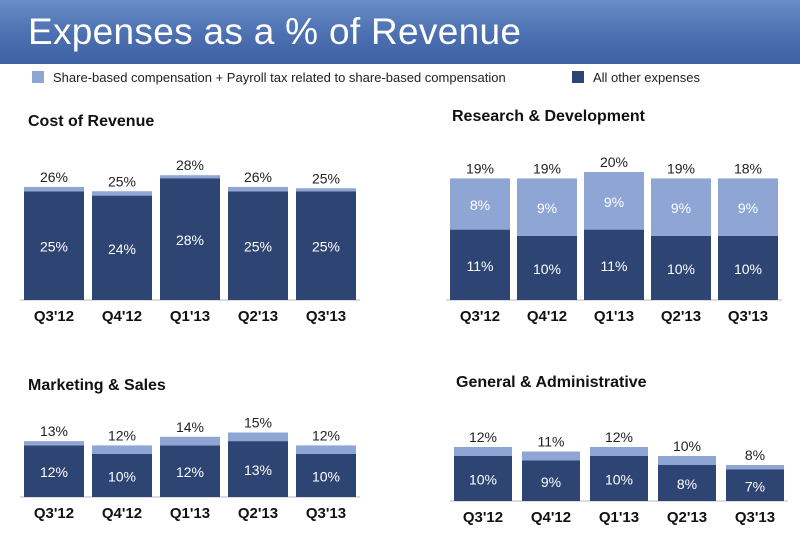 Image resolution: width=800 pixels, height=535 pixels. I want to click on data-label-all-other-expenses: 13%, so click(258, 470).